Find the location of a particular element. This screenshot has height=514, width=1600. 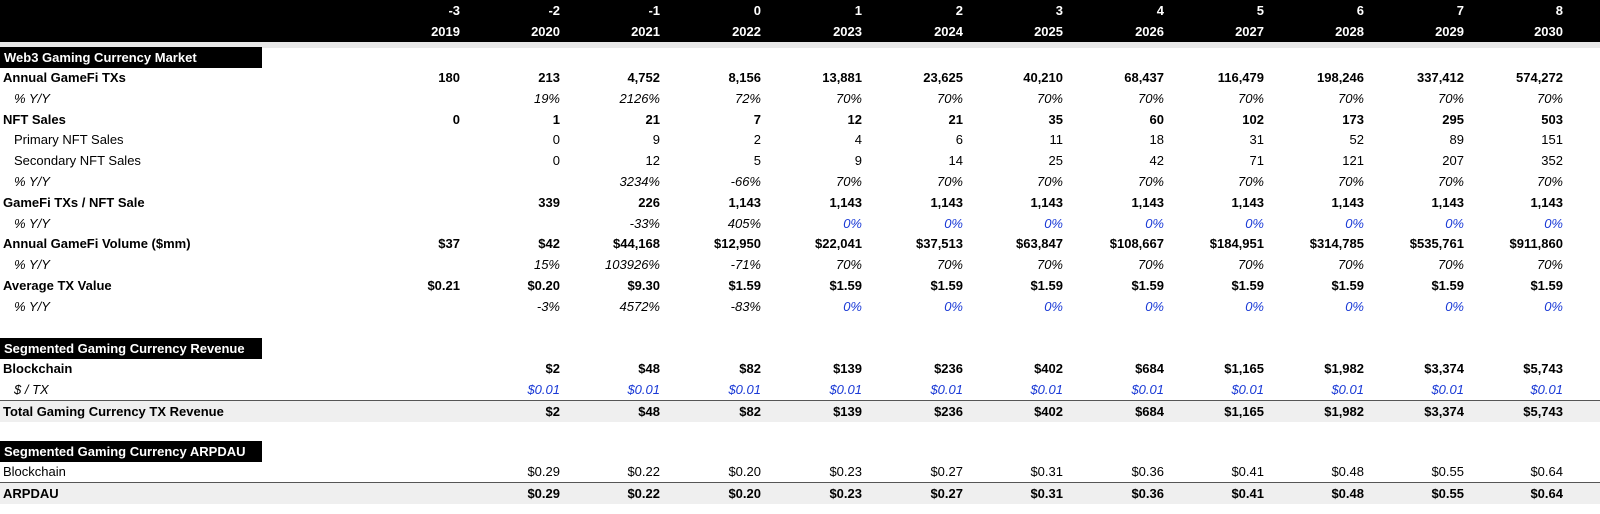

header-year-cell: 2028 is located at coordinates (1349, 31).